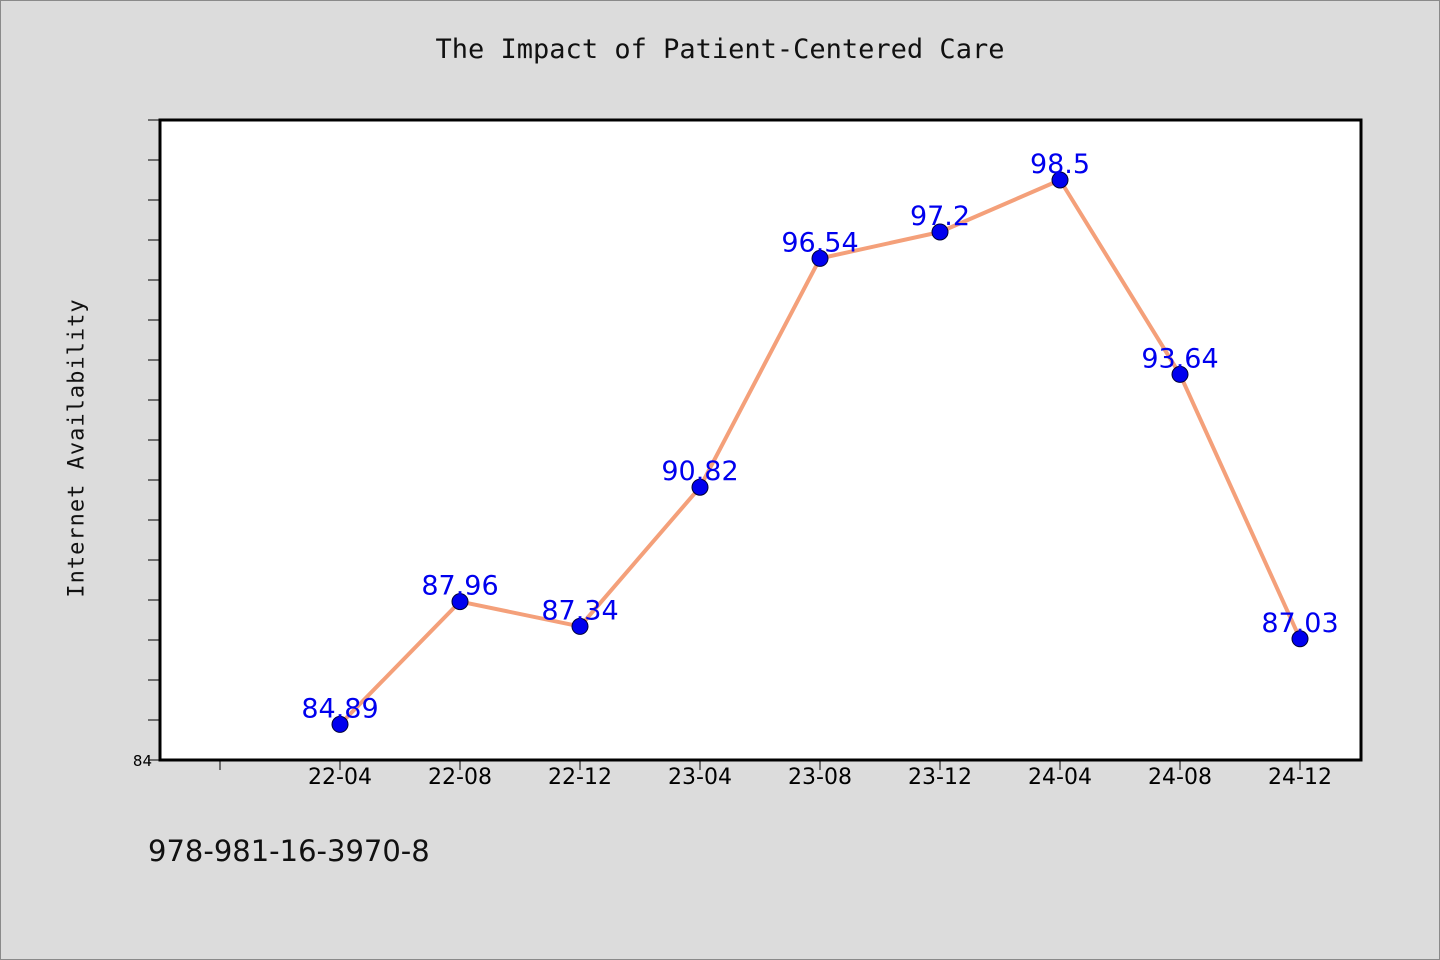 This screenshot has width=1440, height=960. What do you see at coordinates (142, 761) in the screenshot?
I see `y-tick-label: 84` at bounding box center [142, 761].